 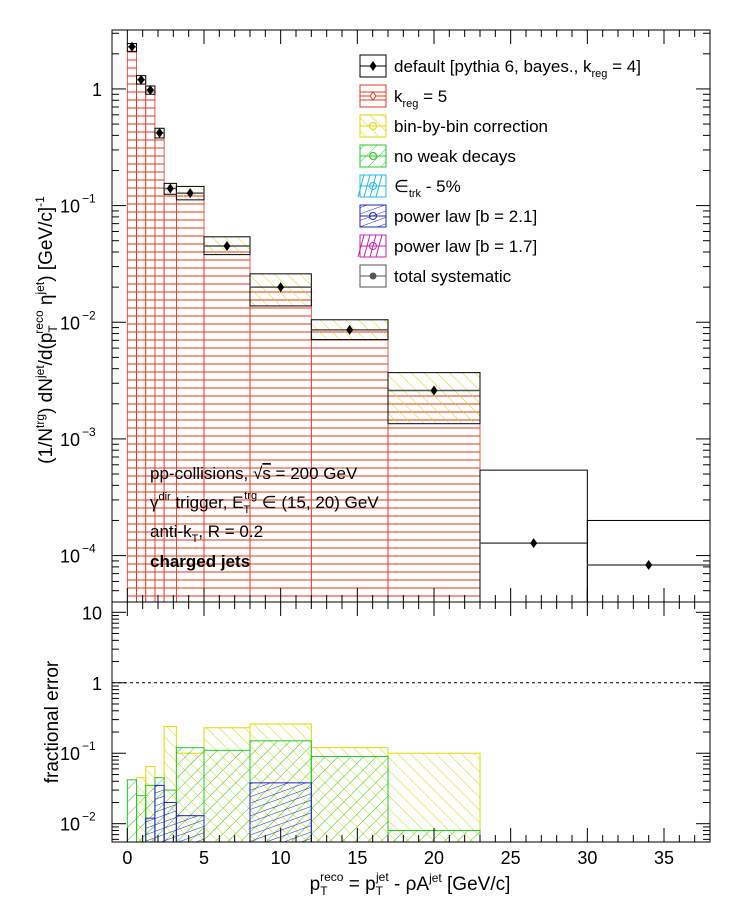 What do you see at coordinates (89, 432) in the screenshot?
I see `y-tick-exponent: −3` at bounding box center [89, 432].